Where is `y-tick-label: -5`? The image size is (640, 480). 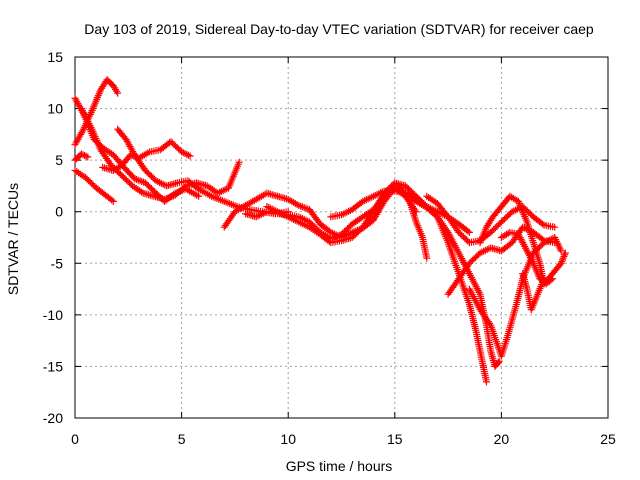 y-tick-label: -5 is located at coordinates (57, 263).